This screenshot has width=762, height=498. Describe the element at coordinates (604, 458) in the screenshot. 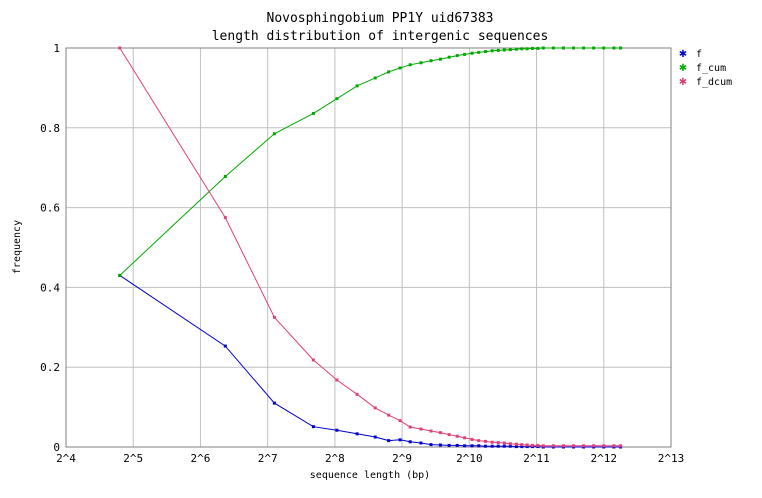

I see `x-tick-label: 2^12` at that location.